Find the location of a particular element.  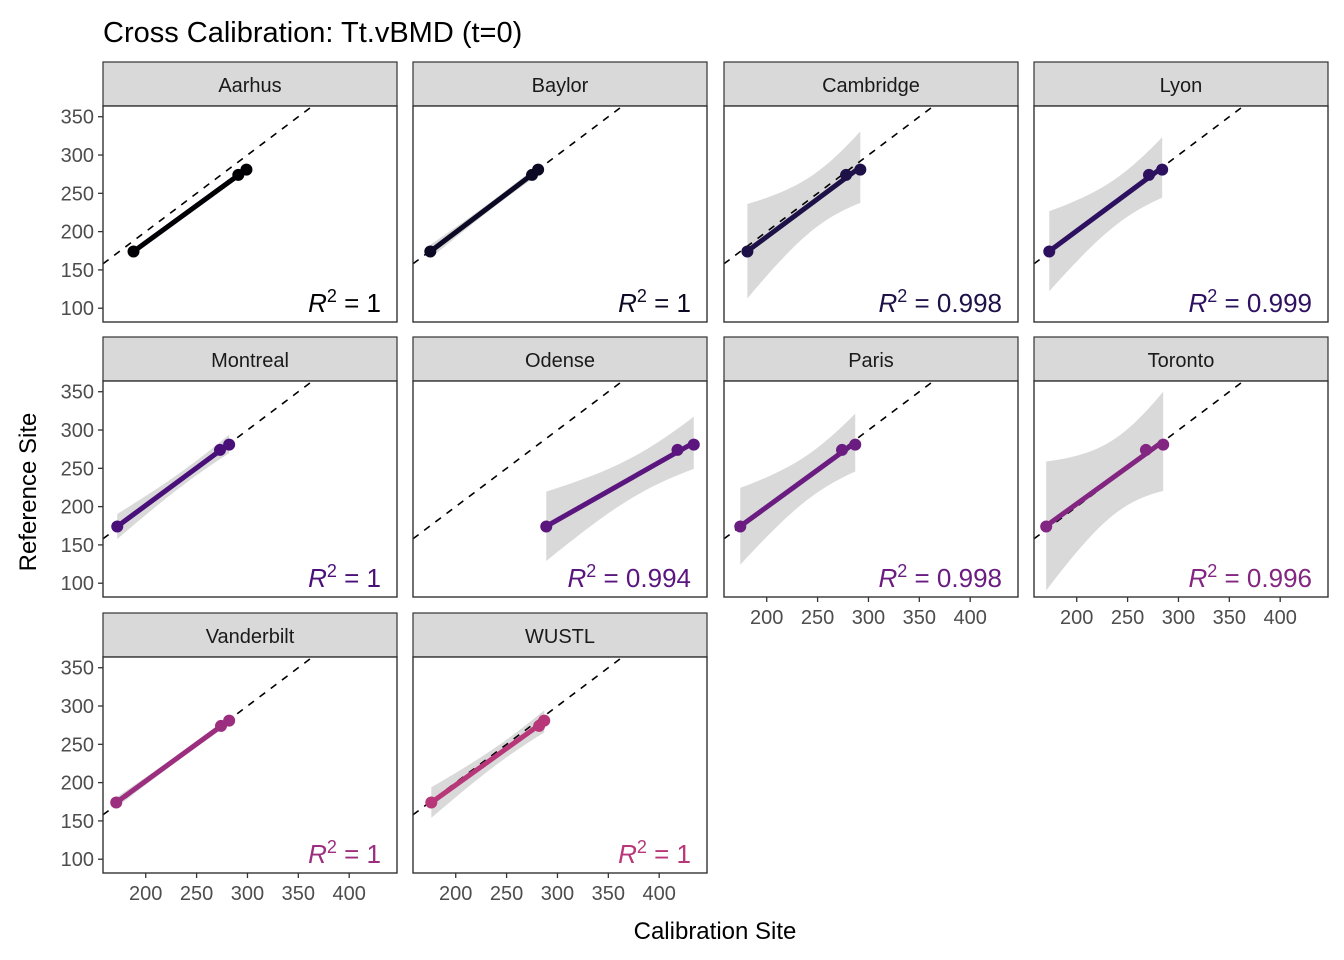

y-tick-label: 200 is located at coordinates (77, 784).